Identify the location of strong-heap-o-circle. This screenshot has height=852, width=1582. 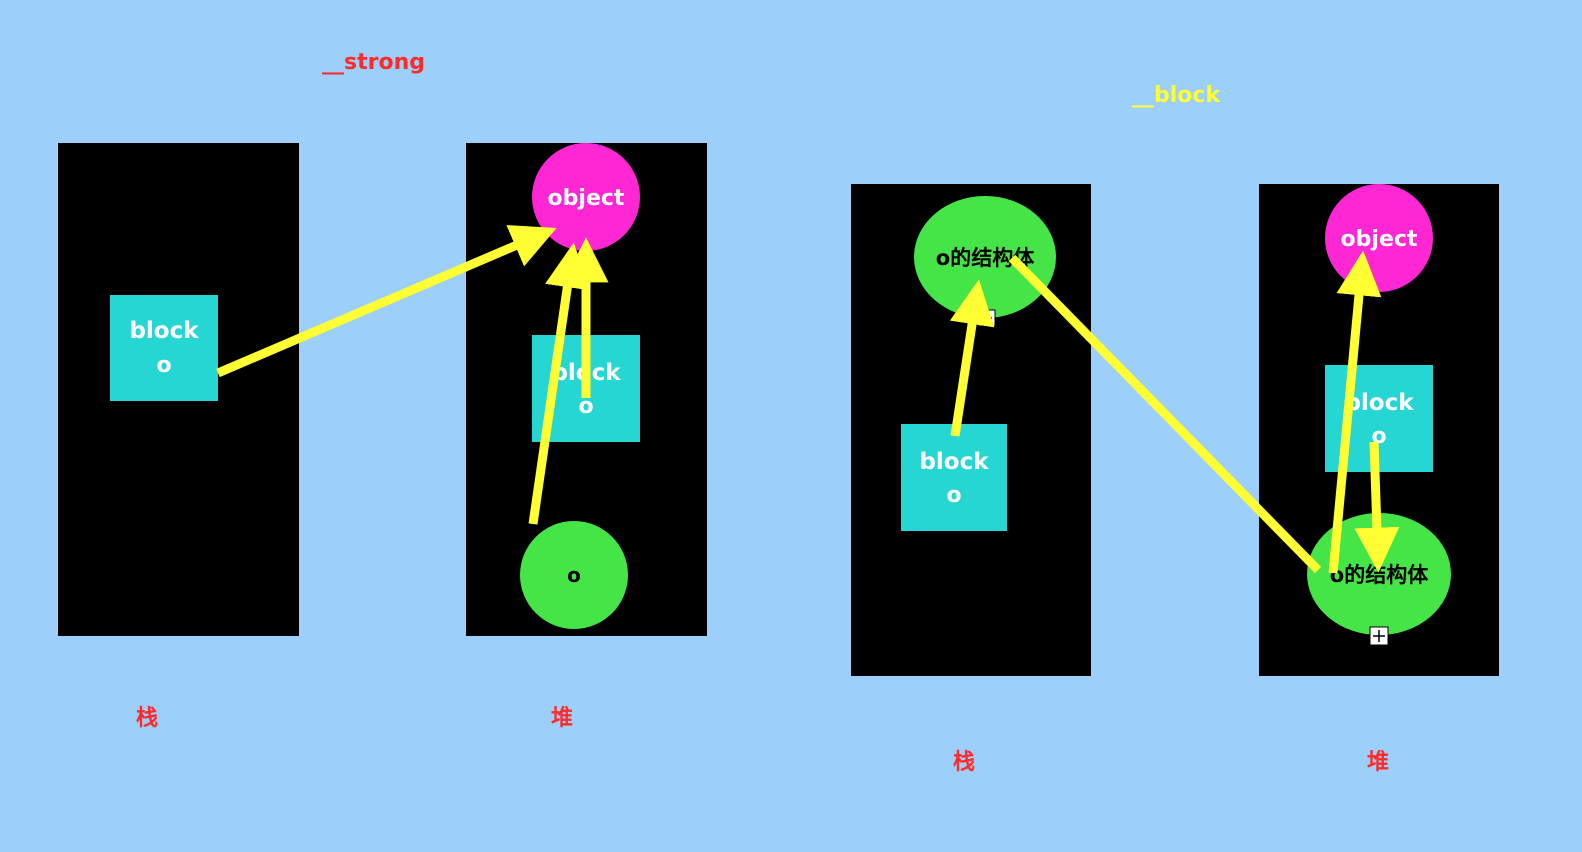
(574, 575).